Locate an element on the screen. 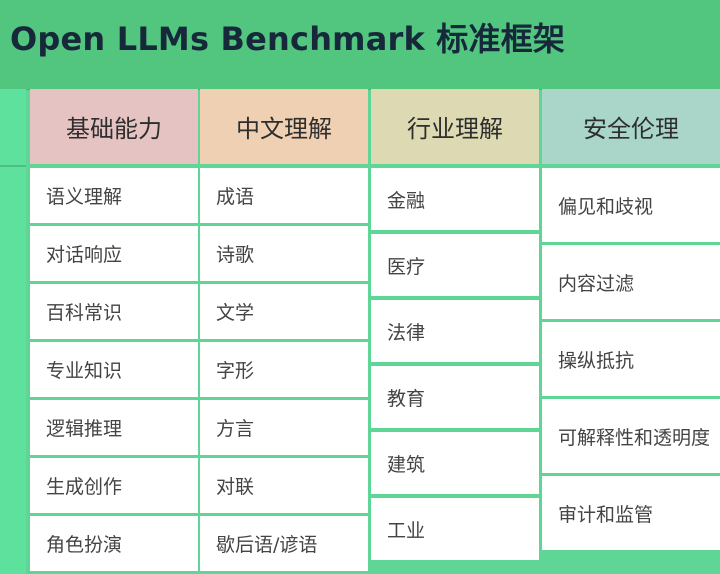  list-item: 金融 is located at coordinates (455, 199).